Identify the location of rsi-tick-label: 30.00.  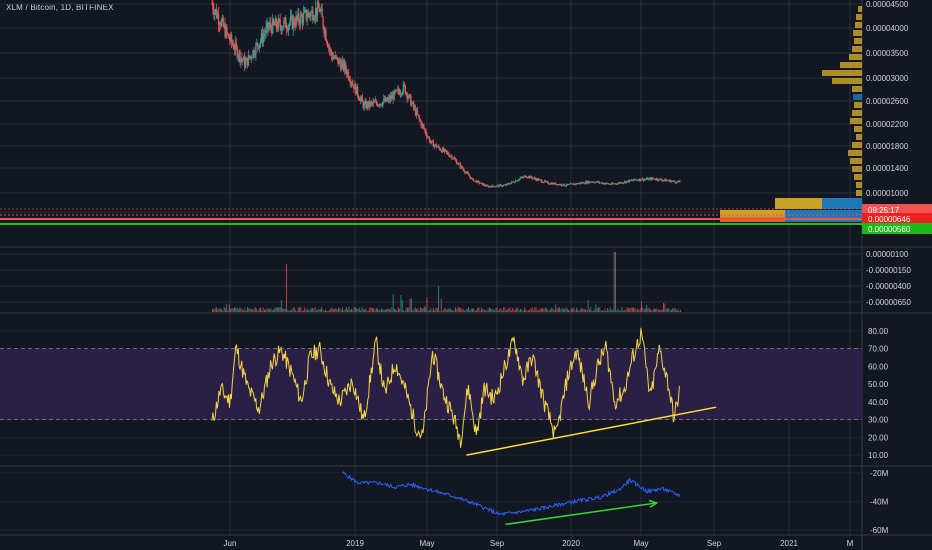
(878, 420).